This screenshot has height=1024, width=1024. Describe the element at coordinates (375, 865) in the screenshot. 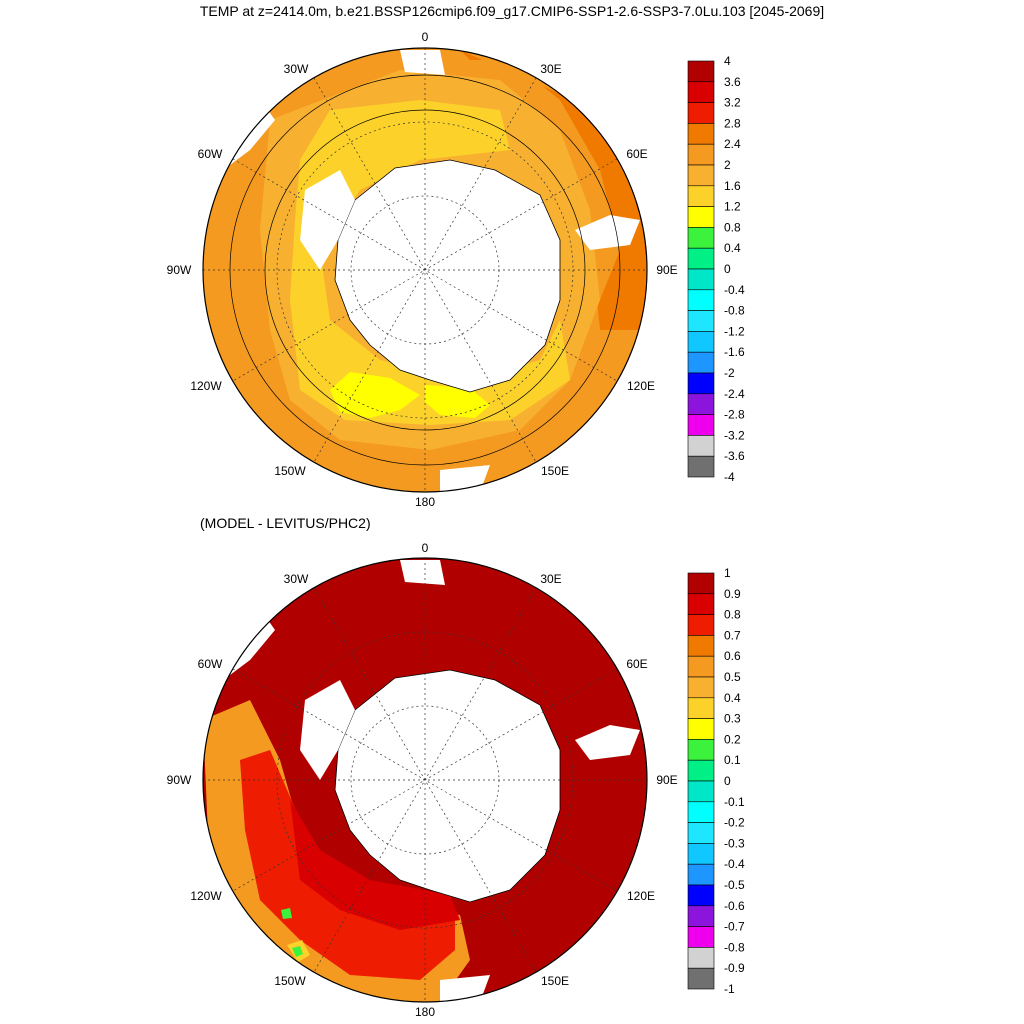

I see `diff-field-0.8-0.9` at that location.